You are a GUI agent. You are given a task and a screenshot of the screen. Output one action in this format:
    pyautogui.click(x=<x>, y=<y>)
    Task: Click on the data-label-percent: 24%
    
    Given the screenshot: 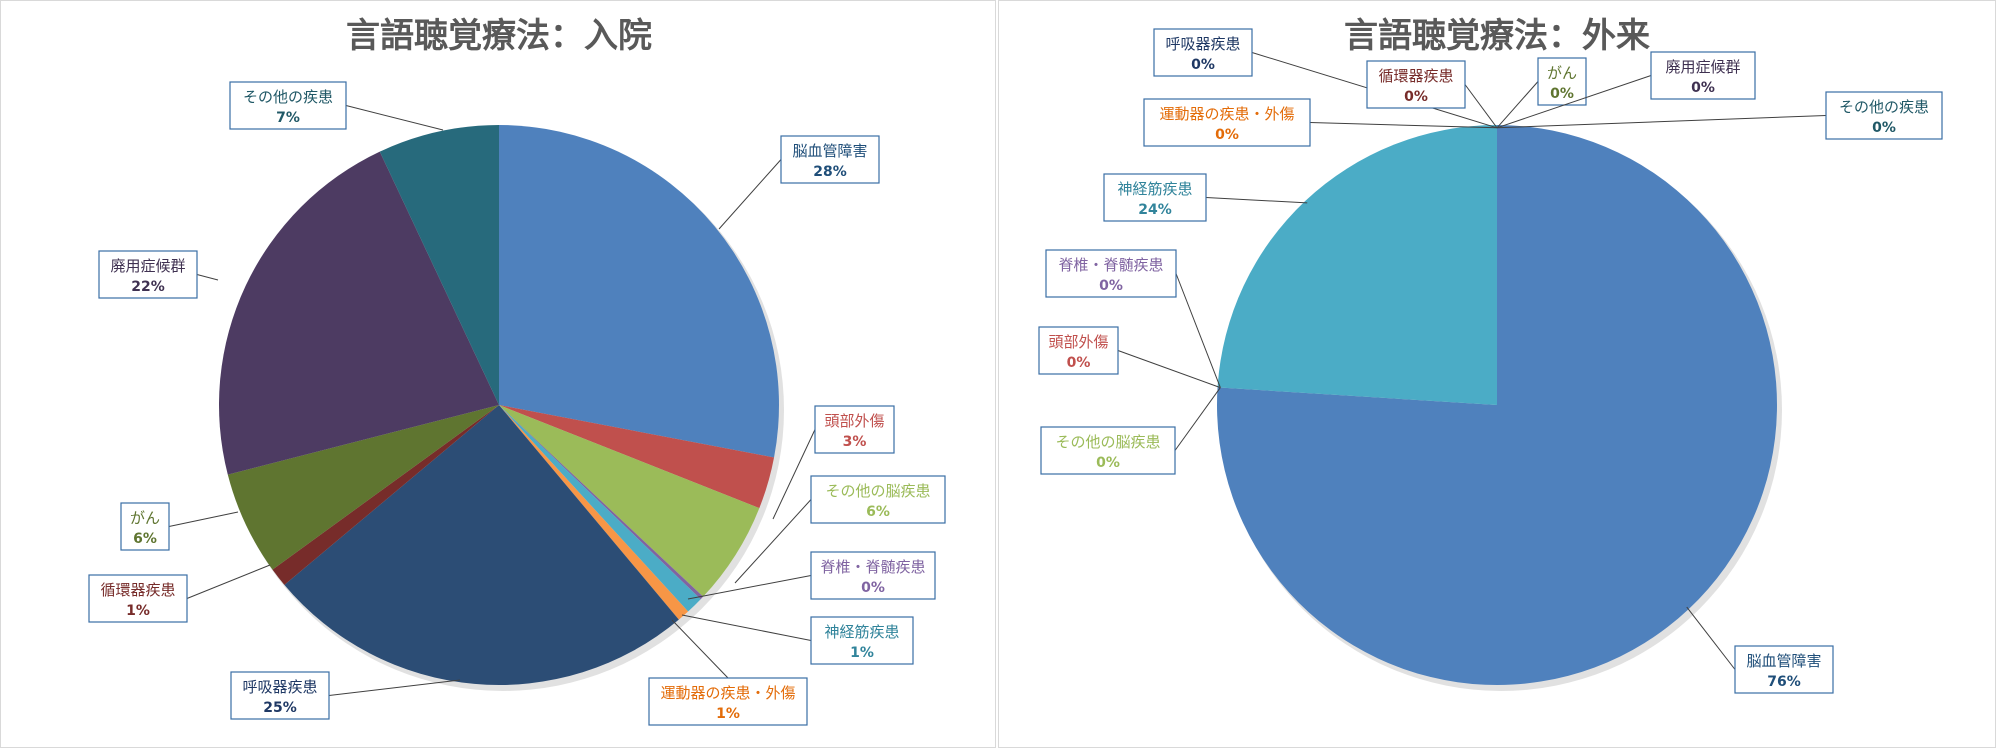 What is the action you would take?
    pyautogui.click(x=1155, y=210)
    